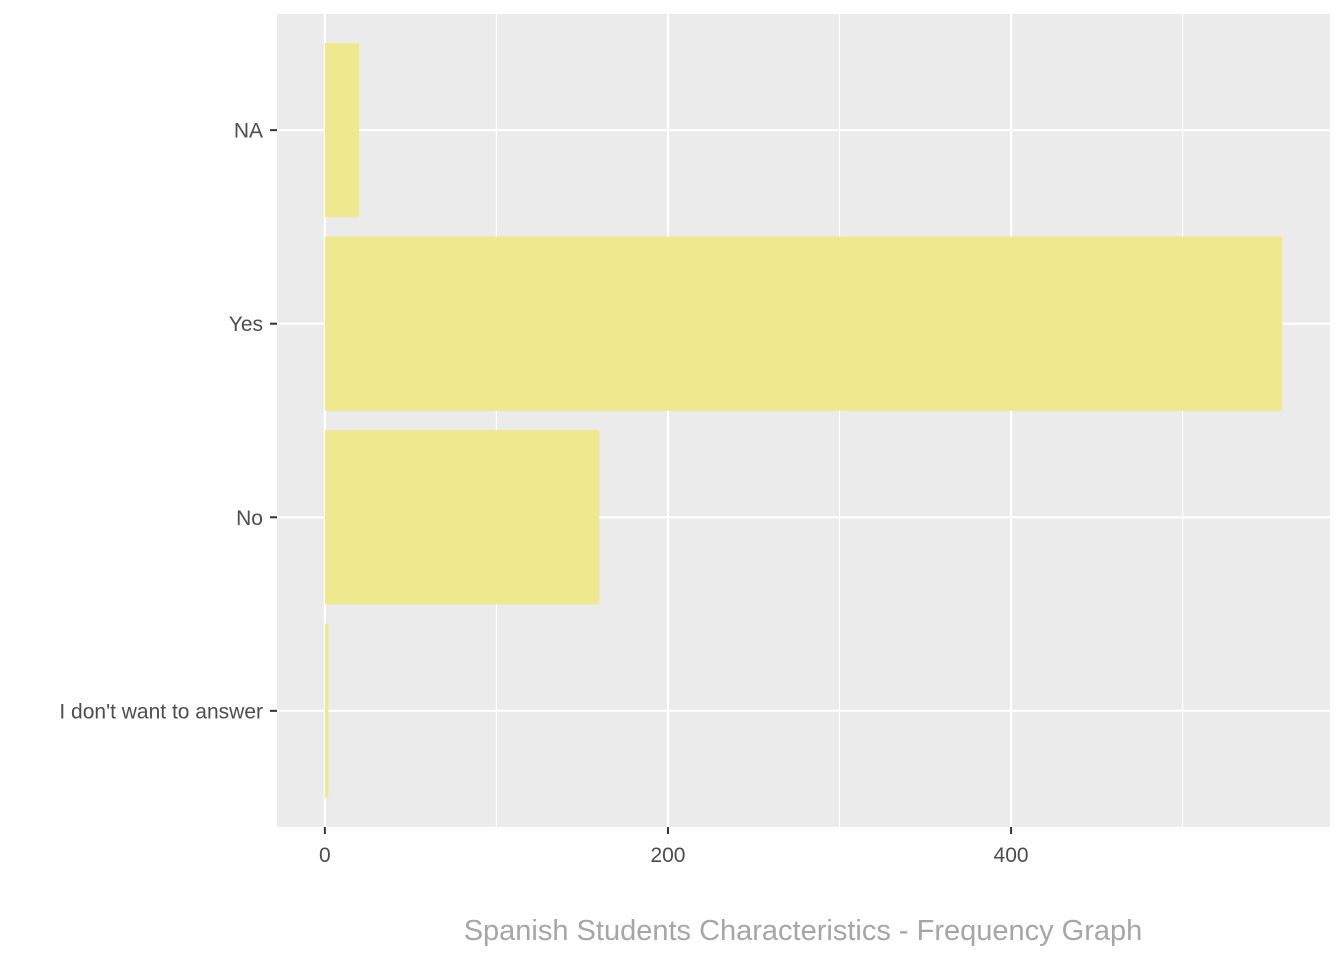 The image size is (1344, 960). I want to click on x-tick-label: 400, so click(1011, 855).